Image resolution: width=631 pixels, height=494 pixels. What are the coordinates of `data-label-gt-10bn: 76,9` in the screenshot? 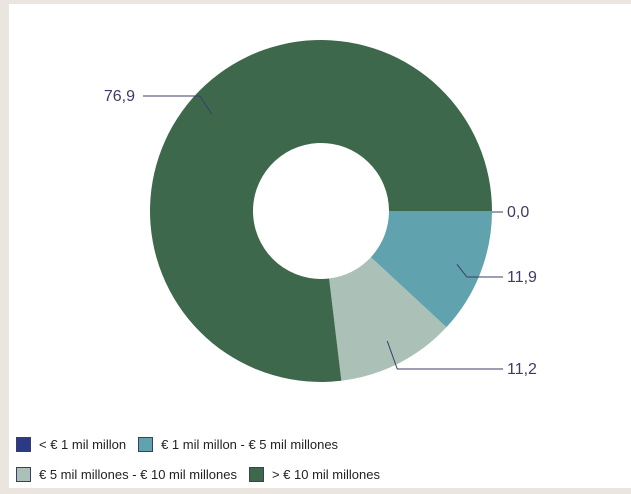 It's located at (119, 96).